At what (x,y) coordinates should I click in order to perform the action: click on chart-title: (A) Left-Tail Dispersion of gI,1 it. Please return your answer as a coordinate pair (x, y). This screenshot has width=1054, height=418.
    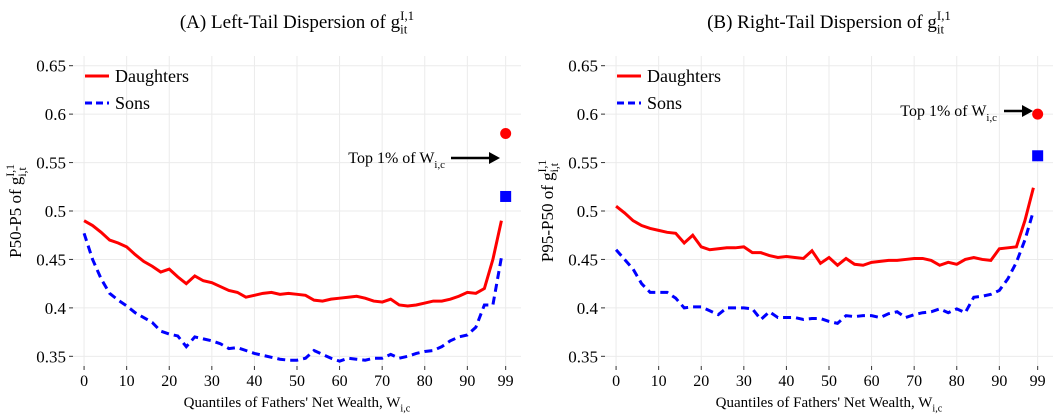
    Looking at the image, I should click on (297, 22).